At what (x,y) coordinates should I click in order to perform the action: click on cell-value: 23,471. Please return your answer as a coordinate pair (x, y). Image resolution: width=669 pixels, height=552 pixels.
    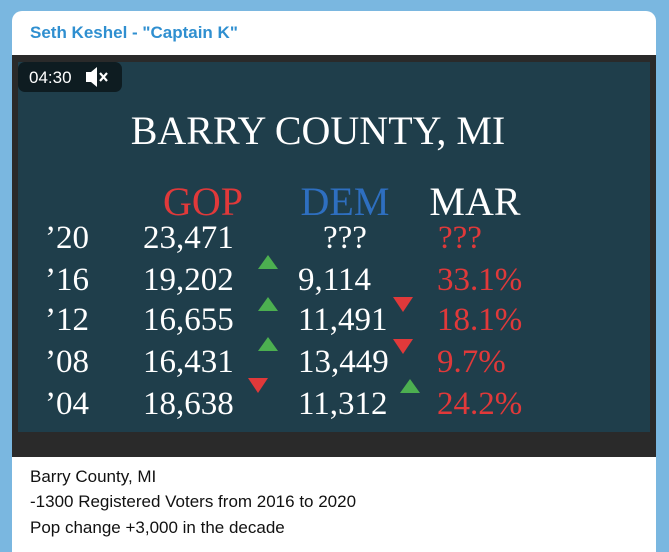
    Looking at the image, I should click on (188, 238).